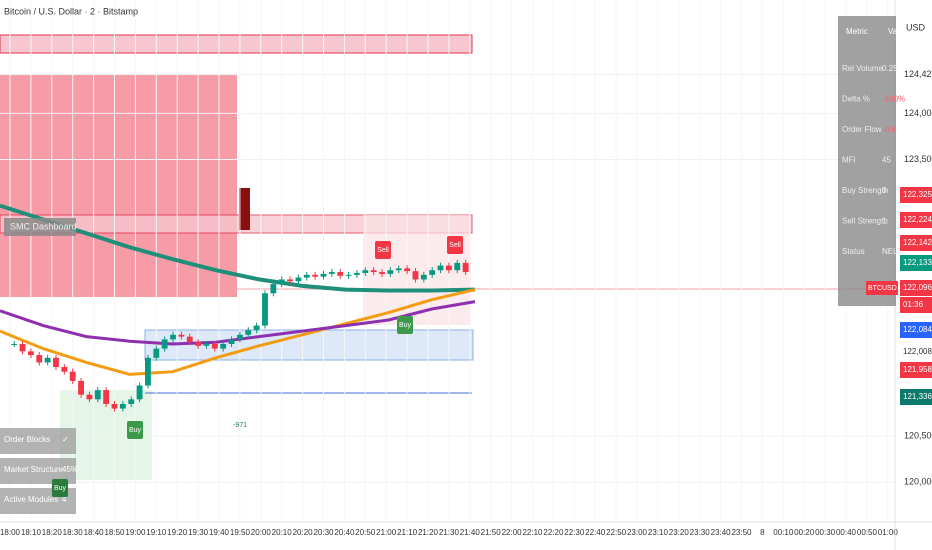 Image resolution: width=932 pixels, height=550 pixels. What do you see at coordinates (700, 532) in the screenshot?
I see `x-tick-label: 23:30` at bounding box center [700, 532].